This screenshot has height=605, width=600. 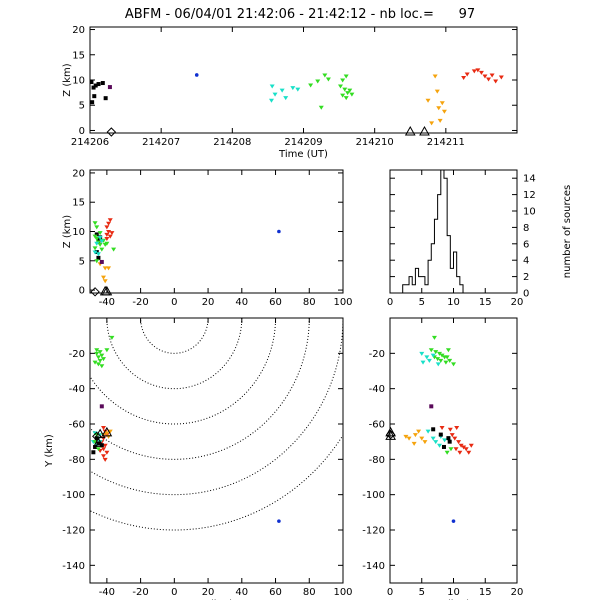 I want to click on x-axis-label: Time (UT), so click(x=303, y=154).